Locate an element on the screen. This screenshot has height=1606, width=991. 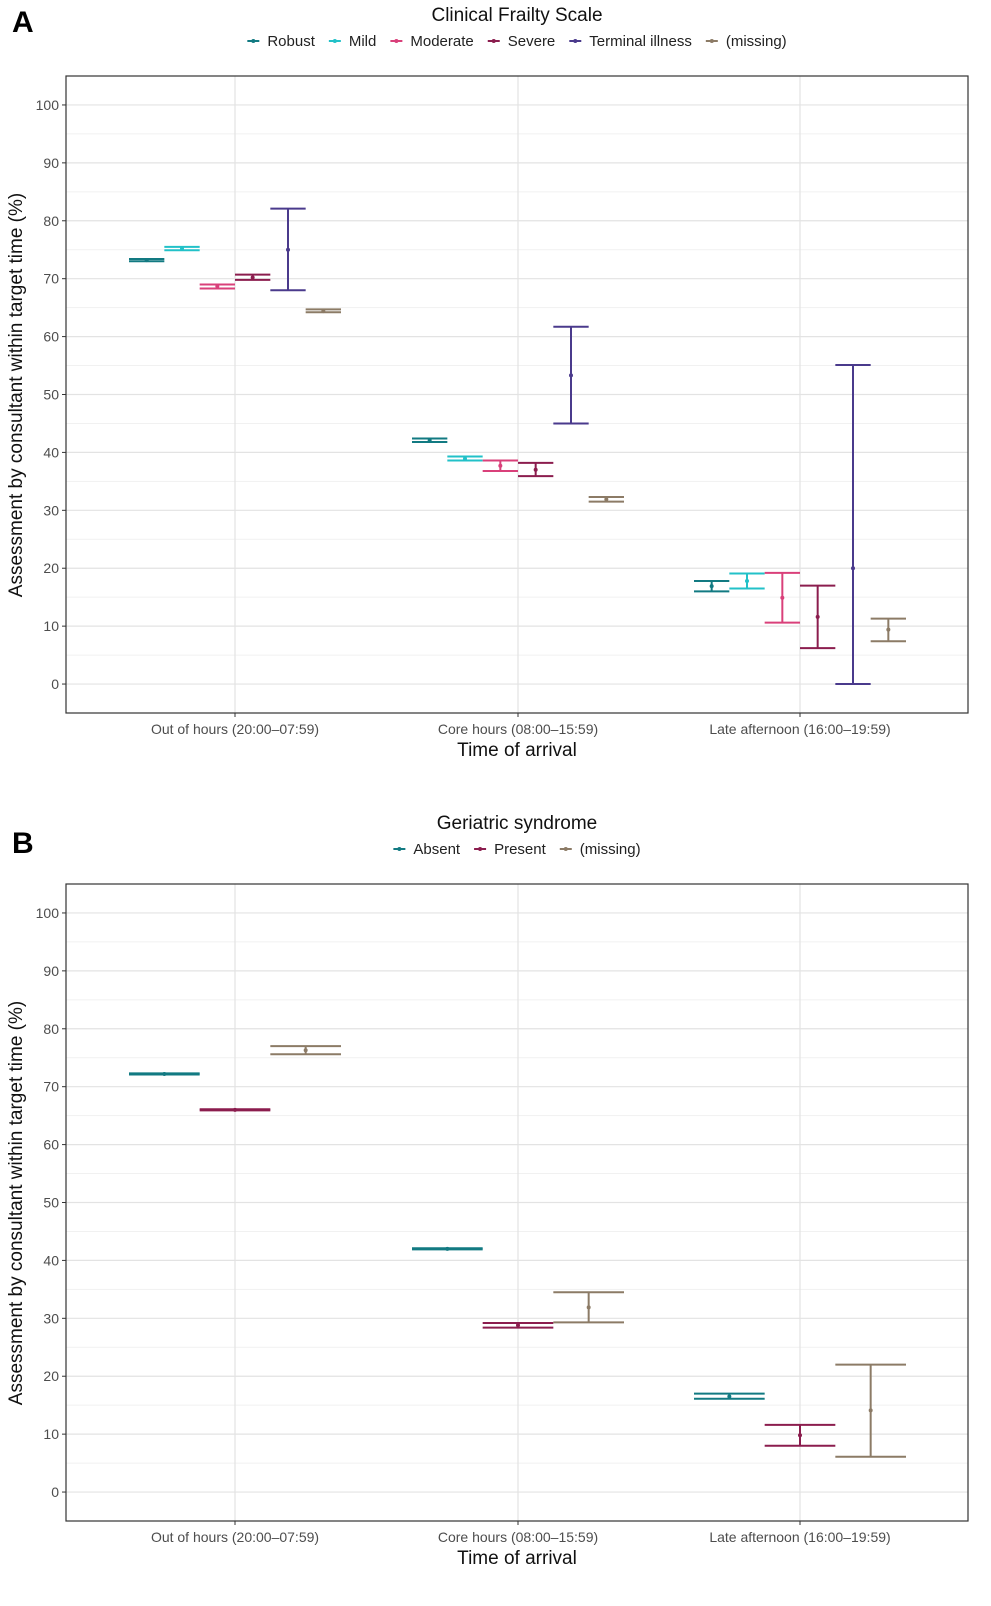
x-tick-label: Core hours (08:00–15:59) is located at coordinates (518, 729).